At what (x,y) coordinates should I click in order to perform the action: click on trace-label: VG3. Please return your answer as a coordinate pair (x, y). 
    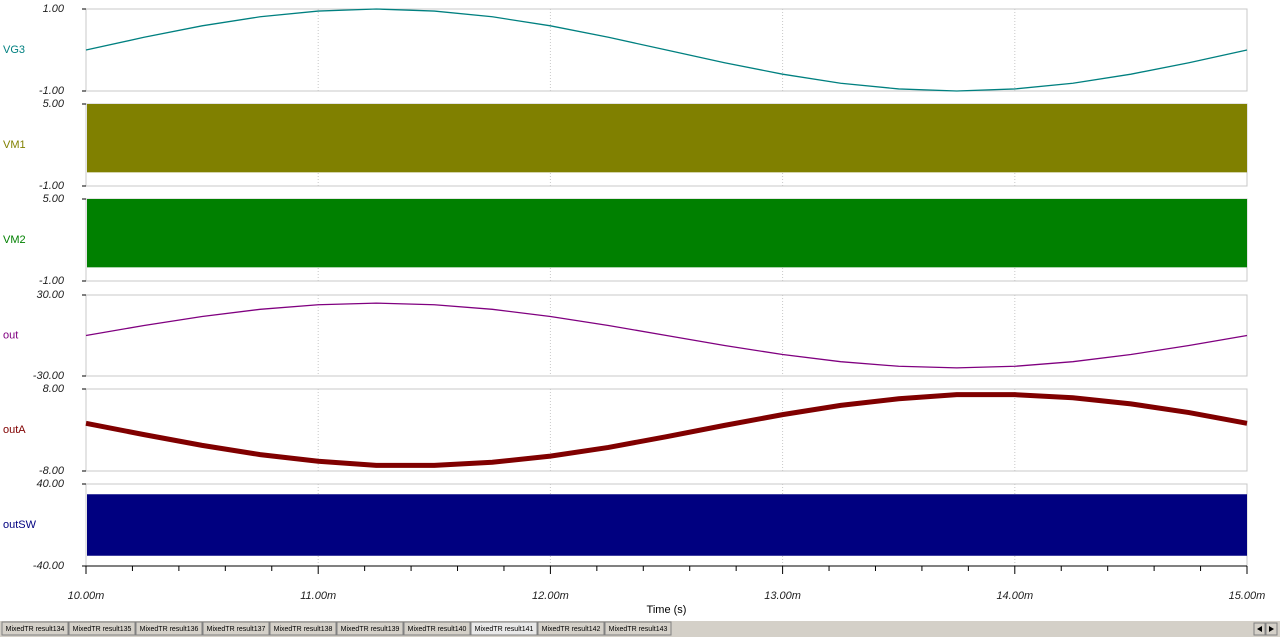
    Looking at the image, I should click on (14, 50).